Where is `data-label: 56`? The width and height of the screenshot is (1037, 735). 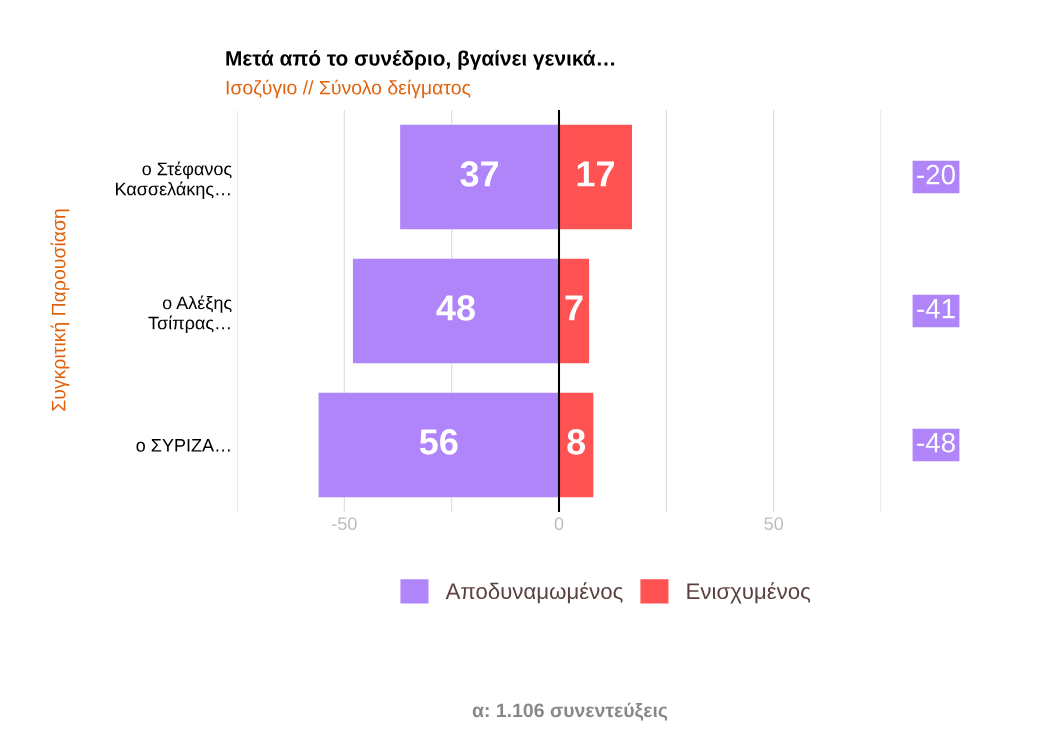
data-label: 56 is located at coordinates (438, 442).